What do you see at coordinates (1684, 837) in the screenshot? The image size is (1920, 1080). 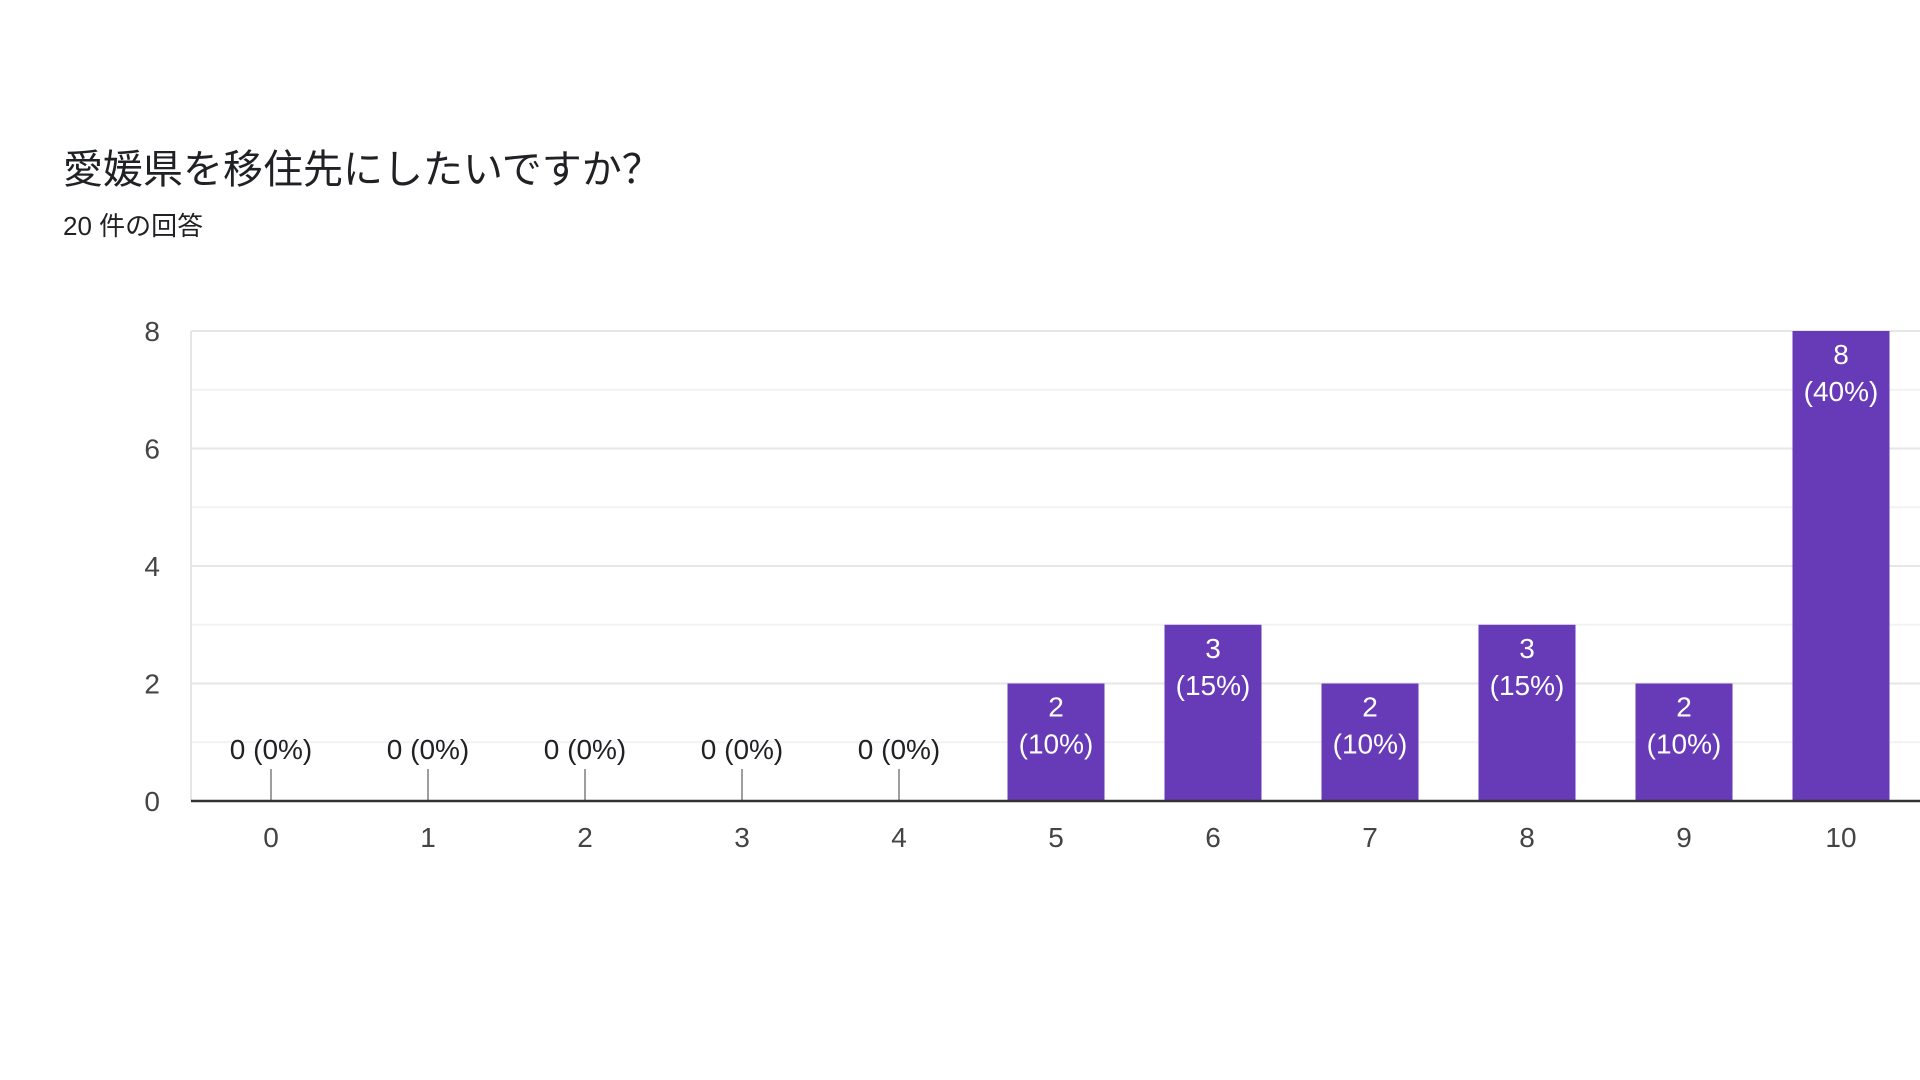 I see `x-tick-label: 9` at bounding box center [1684, 837].